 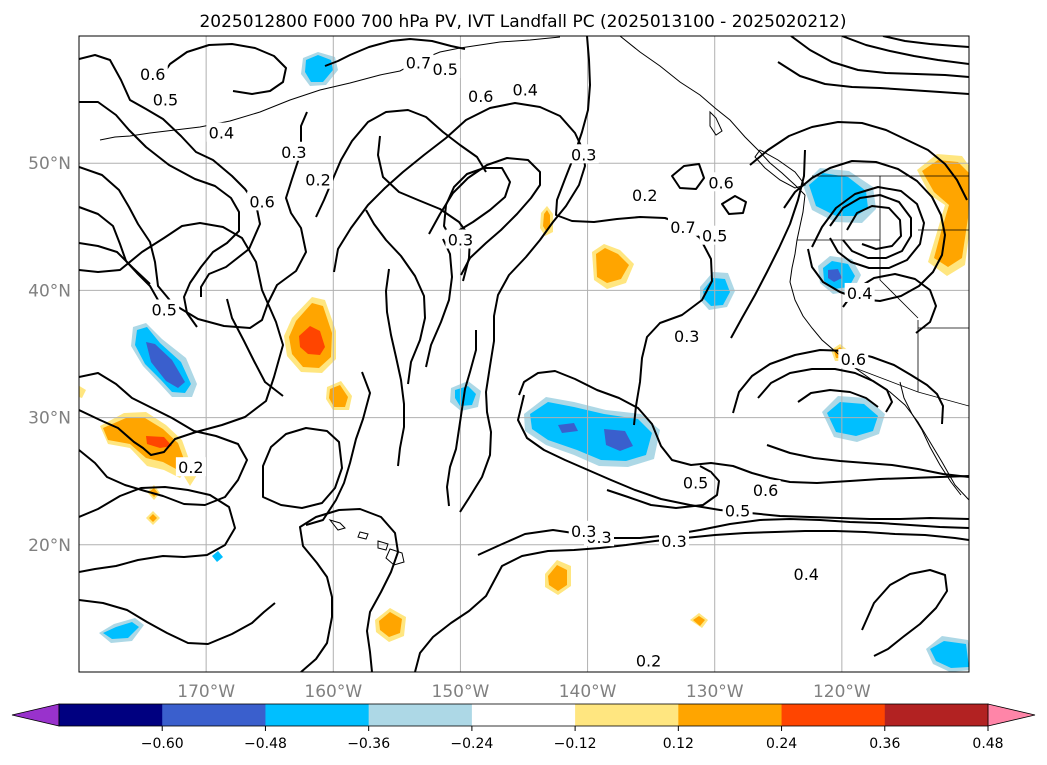 I want to click on haida-gwaii, so click(x=716, y=123).